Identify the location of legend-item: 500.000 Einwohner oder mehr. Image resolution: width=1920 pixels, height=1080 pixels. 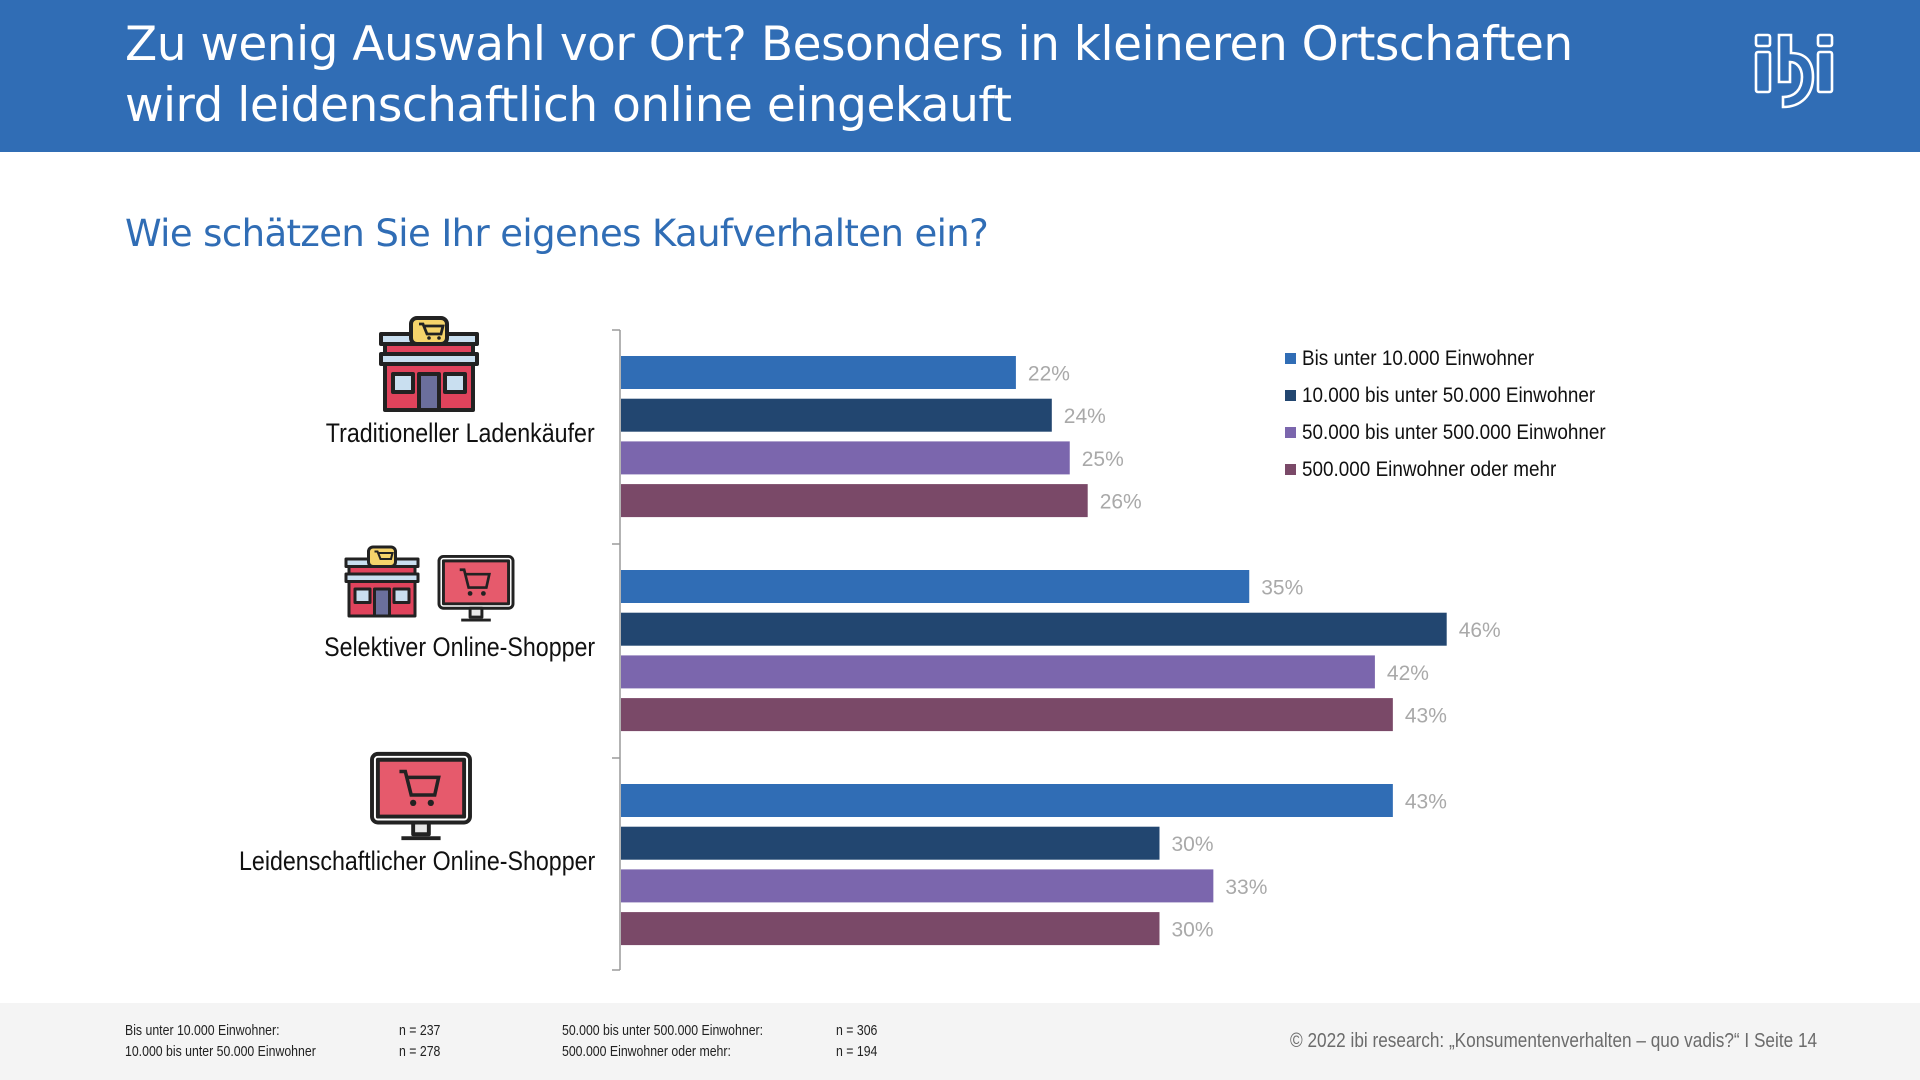
(1462, 469).